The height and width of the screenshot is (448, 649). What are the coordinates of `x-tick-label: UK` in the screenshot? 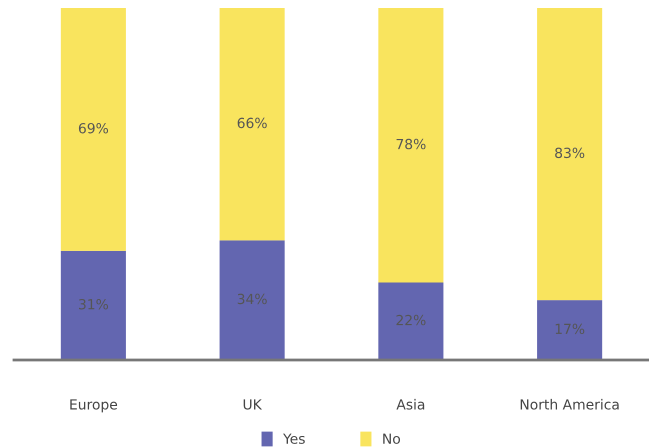 It's located at (253, 404).